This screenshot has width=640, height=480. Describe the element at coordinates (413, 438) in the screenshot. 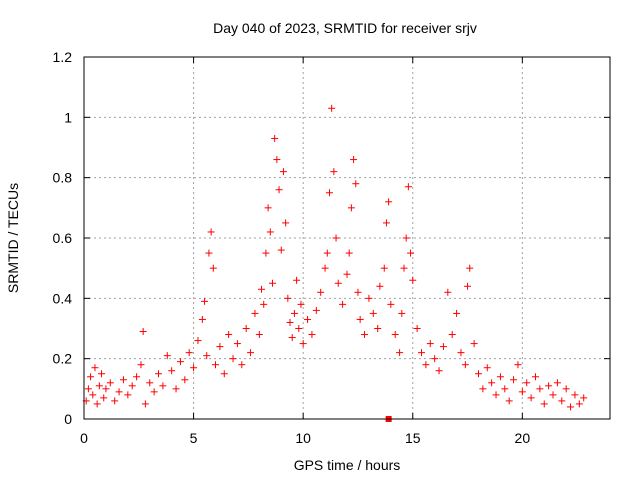

I see `x-tick-label: 15` at that location.